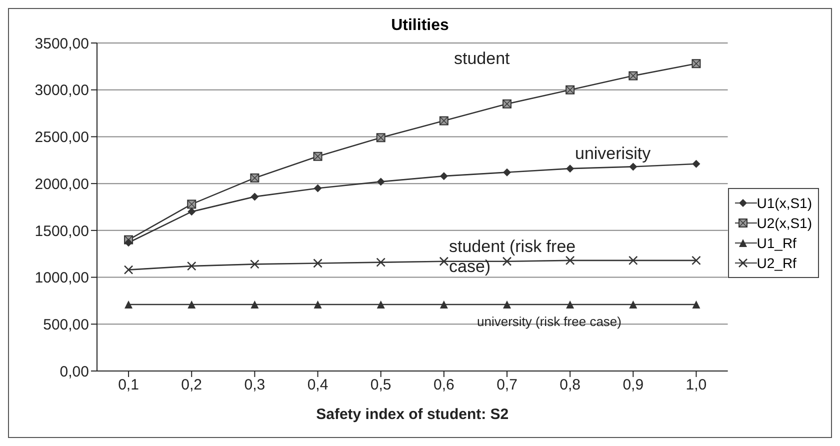  What do you see at coordinates (549, 322) in the screenshot?
I see `annotation: university (risk free case)` at bounding box center [549, 322].